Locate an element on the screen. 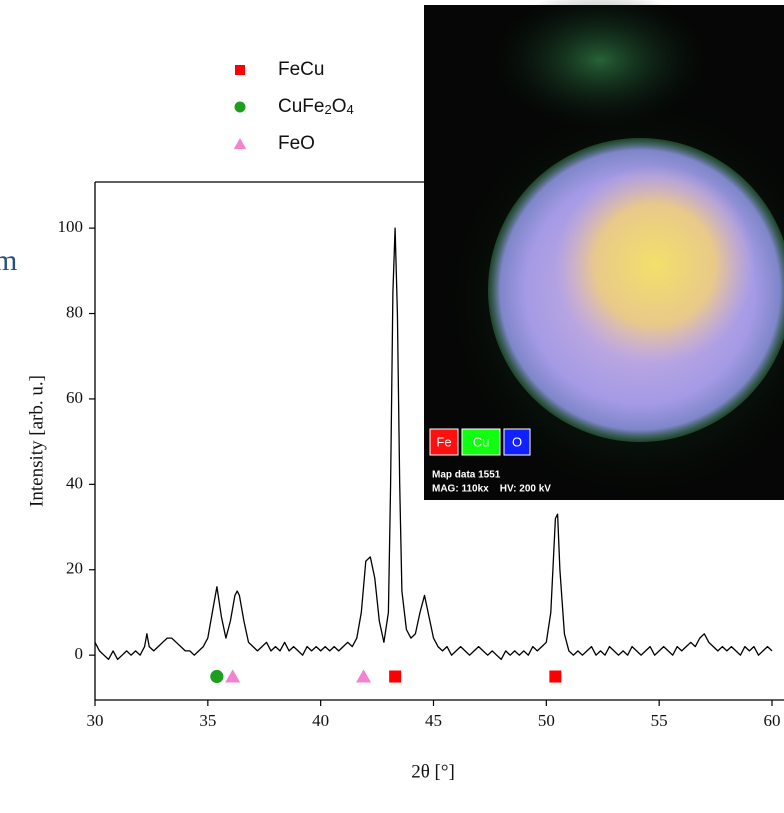 The image size is (784, 813). legend-label: CuFe2O4 is located at coordinates (316, 106).